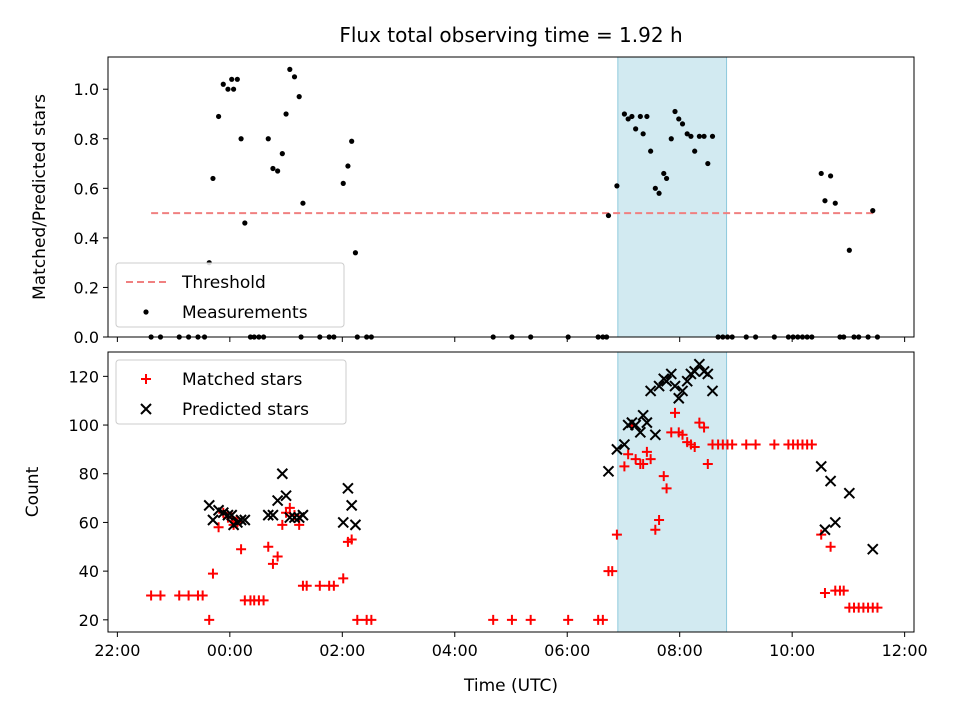  Describe the element at coordinates (680, 650) in the screenshot. I see `x-tick-label: 08:00` at that location.